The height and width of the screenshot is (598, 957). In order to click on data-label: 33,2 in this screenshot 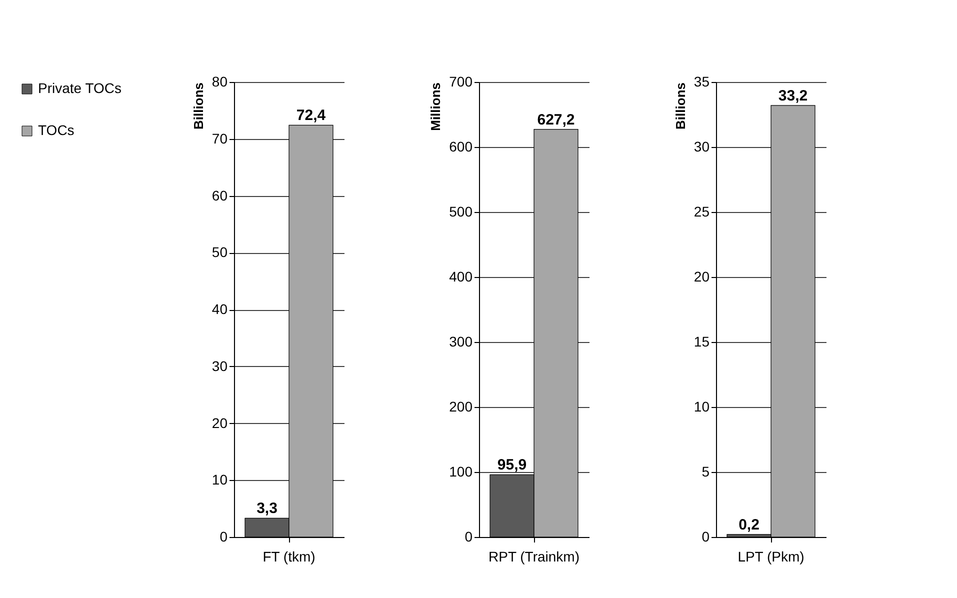, I will do `click(793, 95)`.